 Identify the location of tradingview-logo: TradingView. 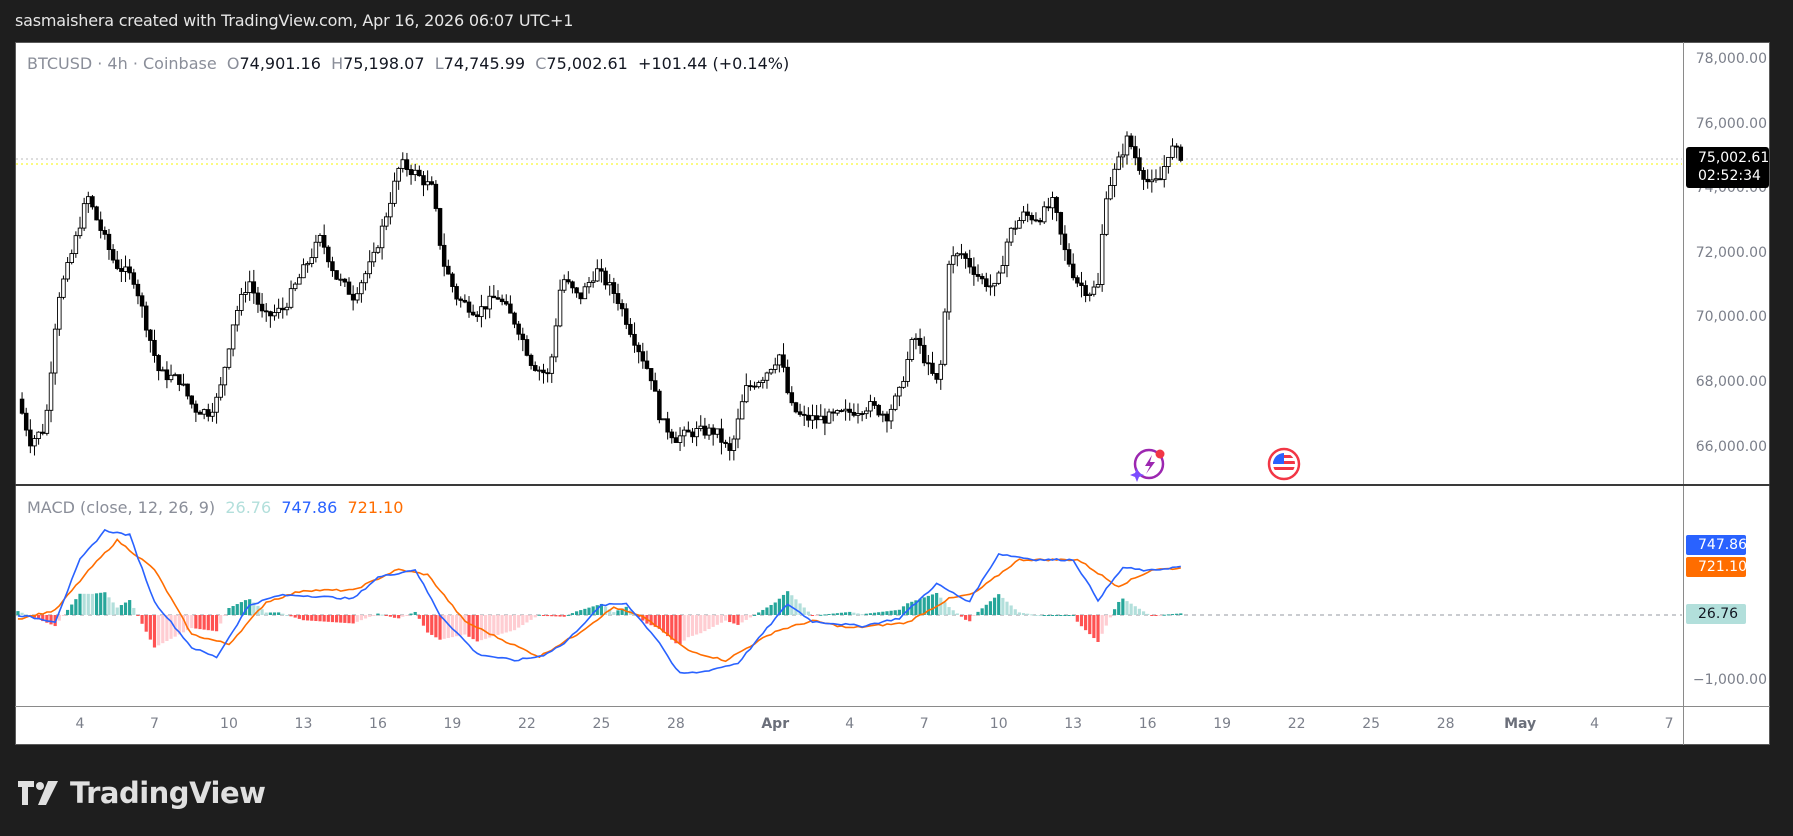
(142, 793).